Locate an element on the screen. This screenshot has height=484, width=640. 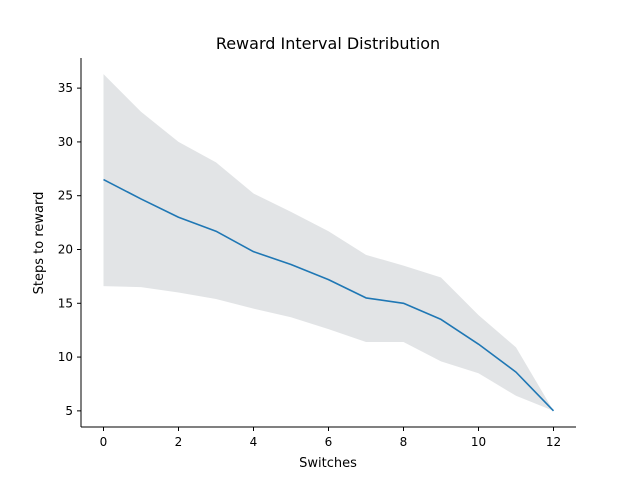
x-tick-label: 6 is located at coordinates (329, 442).